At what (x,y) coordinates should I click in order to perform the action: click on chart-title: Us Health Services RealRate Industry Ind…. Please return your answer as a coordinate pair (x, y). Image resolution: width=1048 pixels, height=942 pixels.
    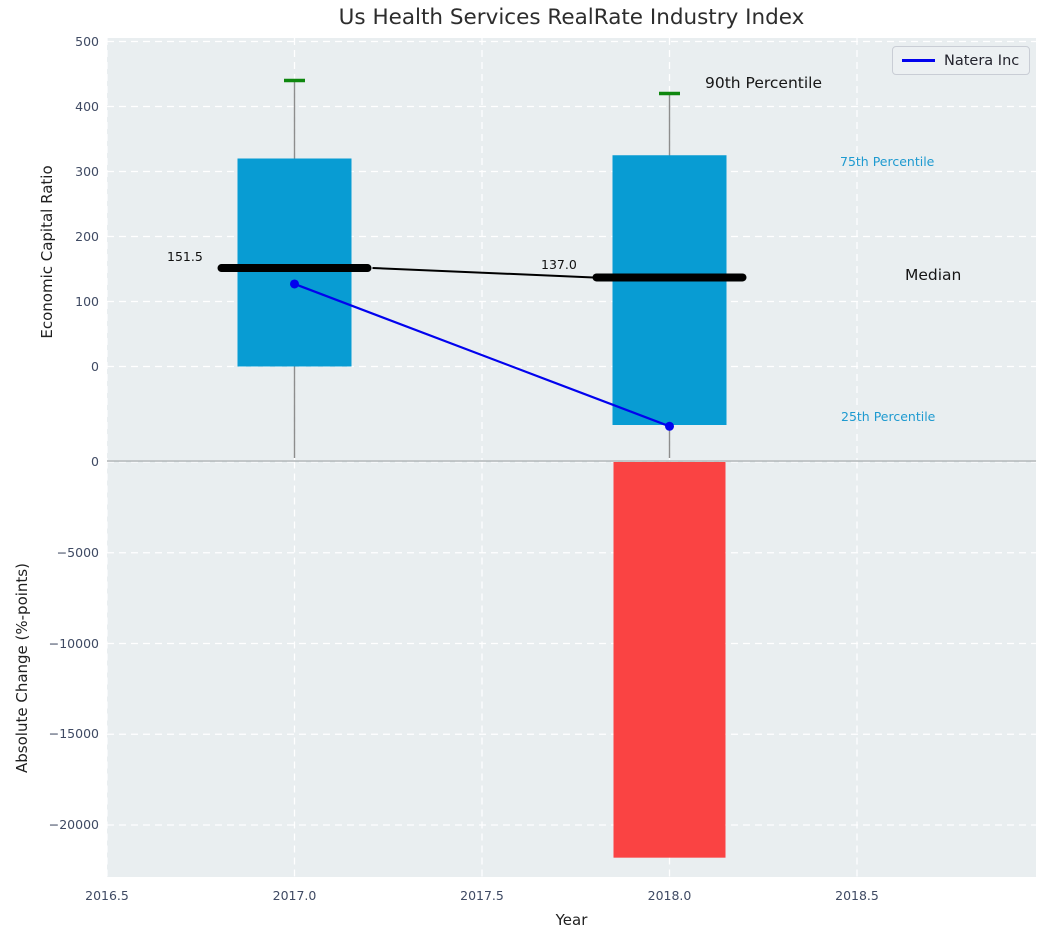
    Looking at the image, I should click on (571, 17).